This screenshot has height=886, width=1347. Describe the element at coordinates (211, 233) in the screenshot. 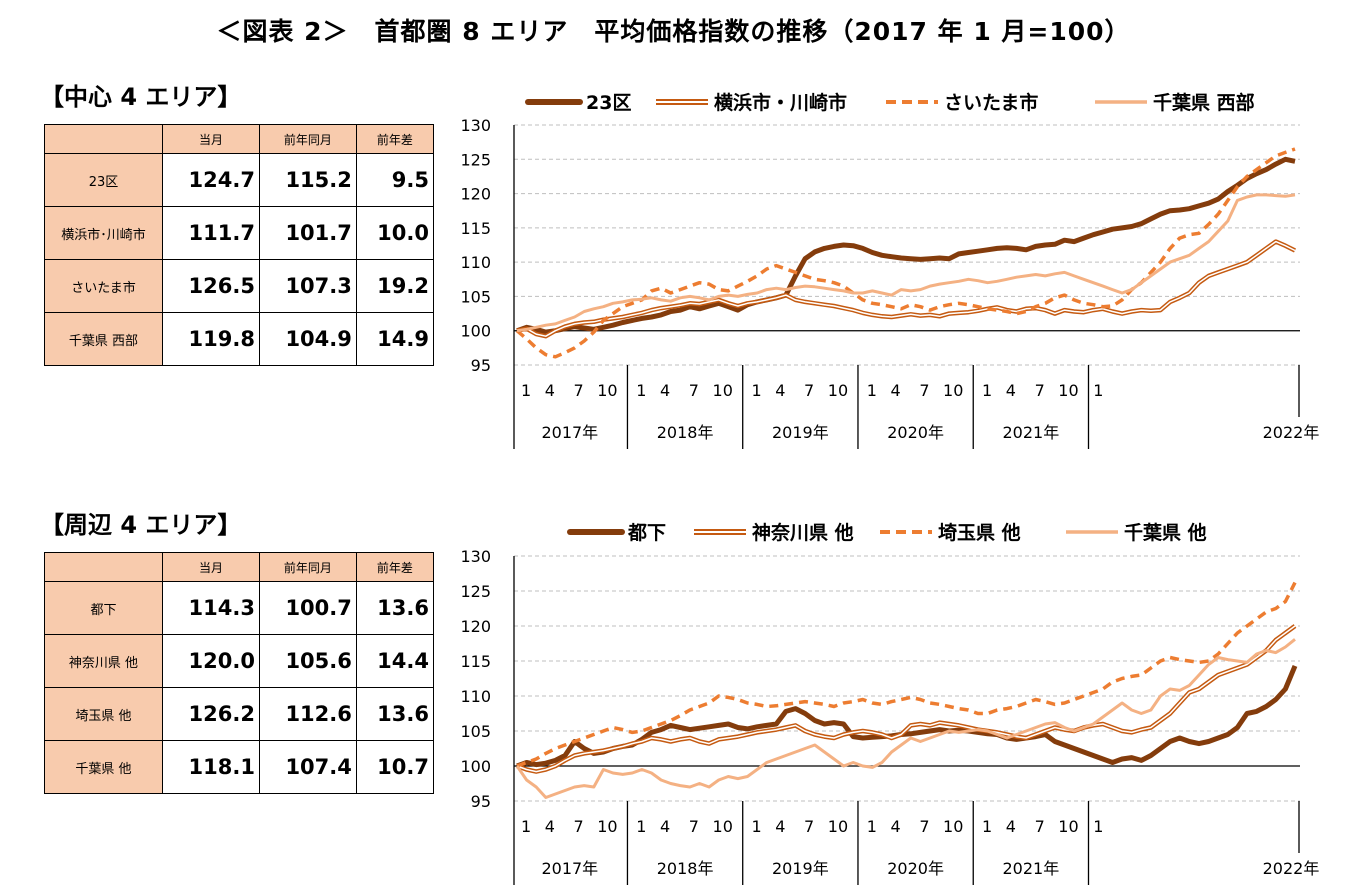

I see `cell-current: 111.7` at that location.